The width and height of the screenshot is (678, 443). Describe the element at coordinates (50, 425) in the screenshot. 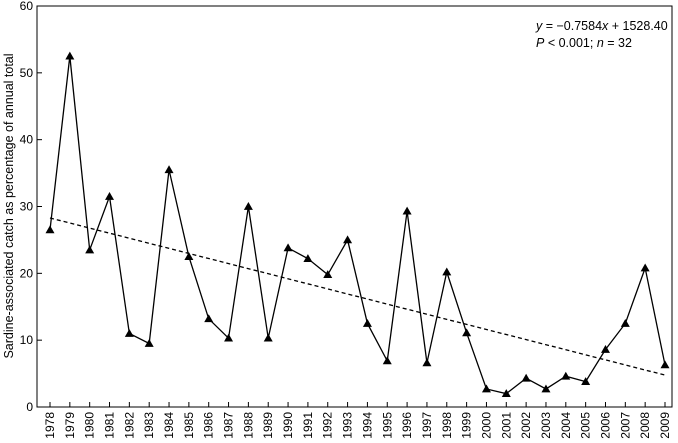

I see `x-tick-label: 1978` at that location.